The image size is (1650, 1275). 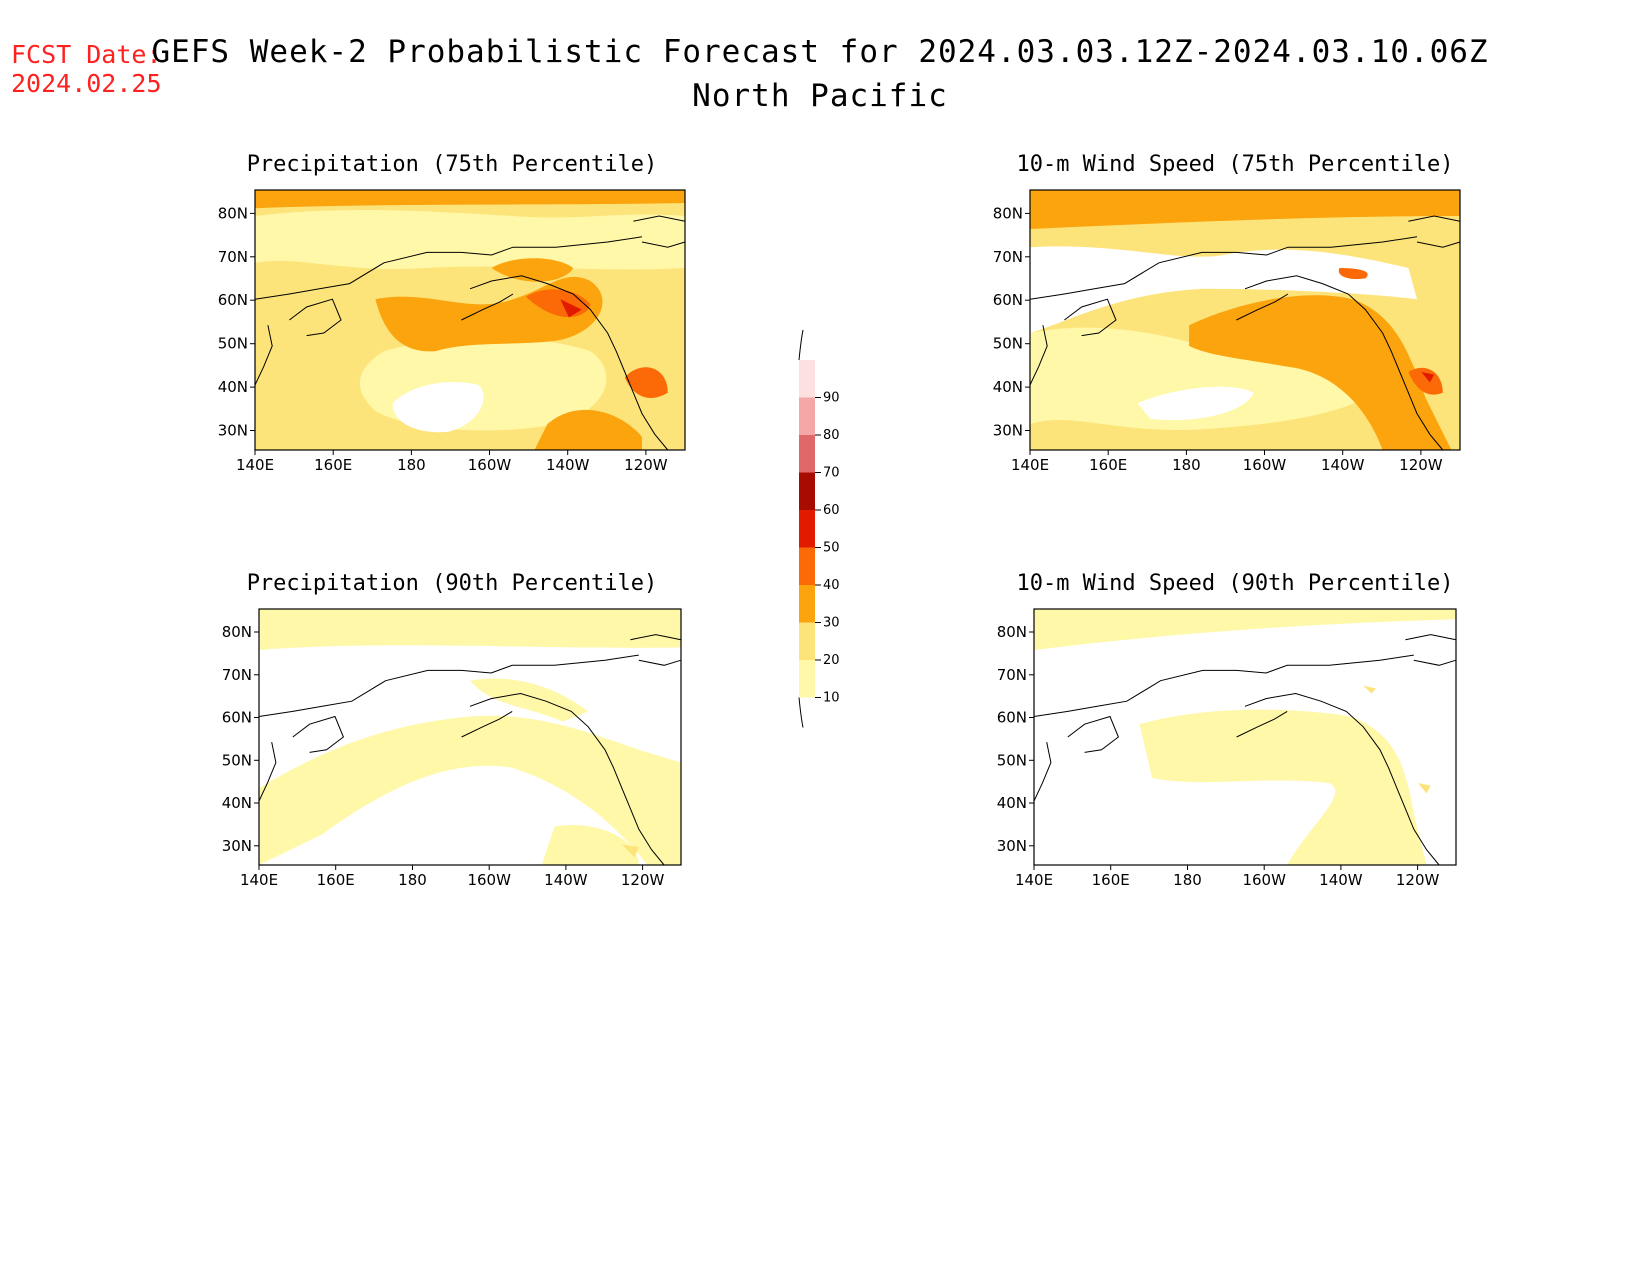 I want to click on colorbar-label-60: 60, so click(x=831, y=510).